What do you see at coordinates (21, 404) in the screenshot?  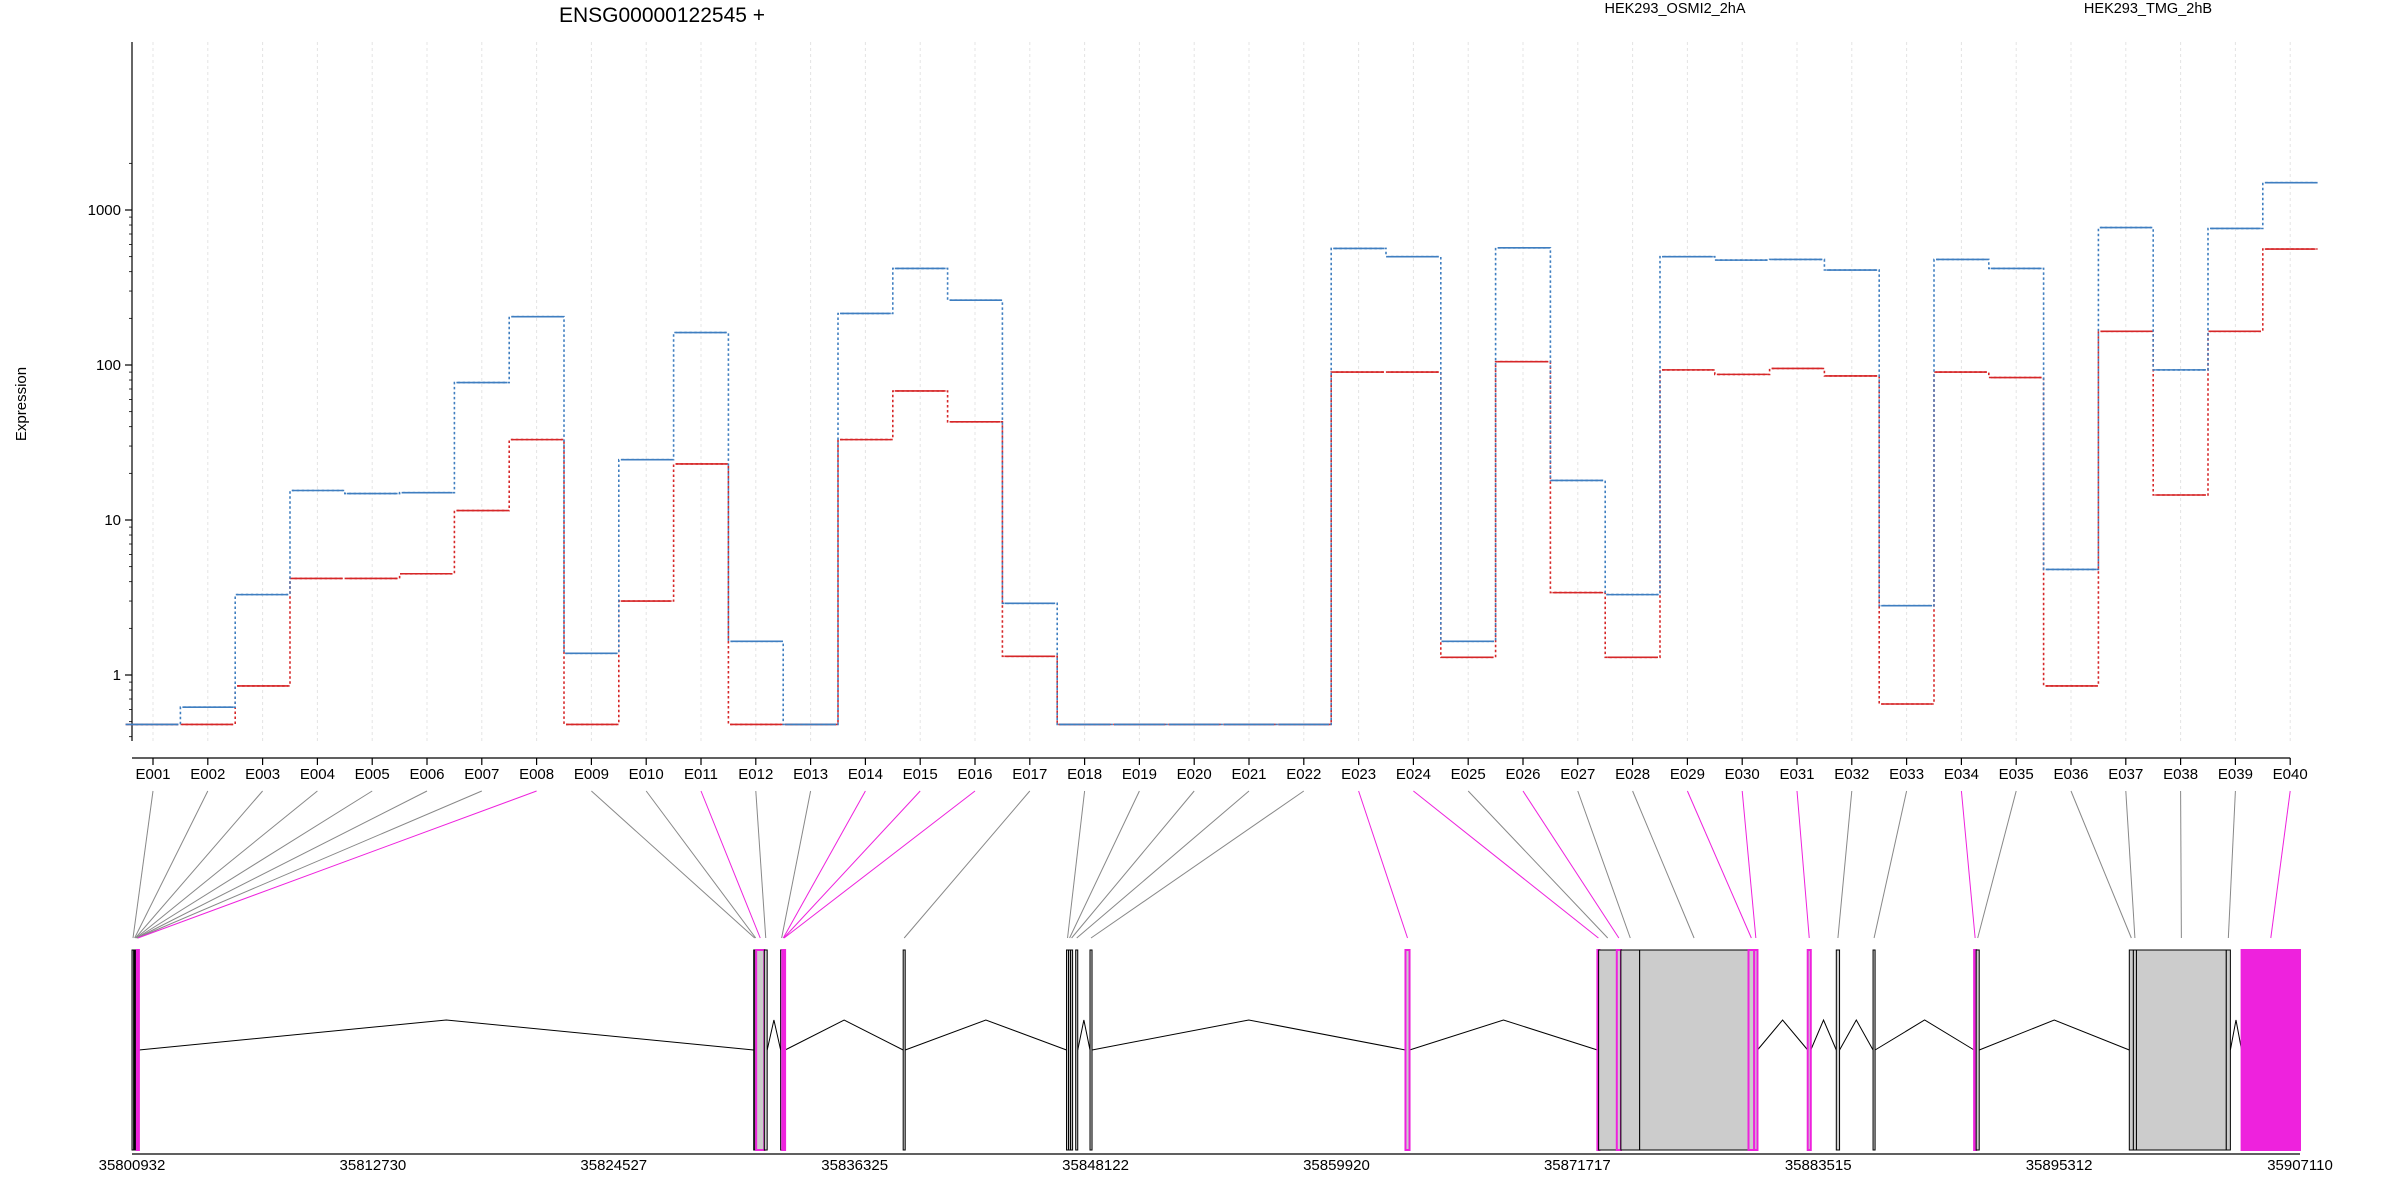 I see `y-axis-label: Expression` at bounding box center [21, 404].